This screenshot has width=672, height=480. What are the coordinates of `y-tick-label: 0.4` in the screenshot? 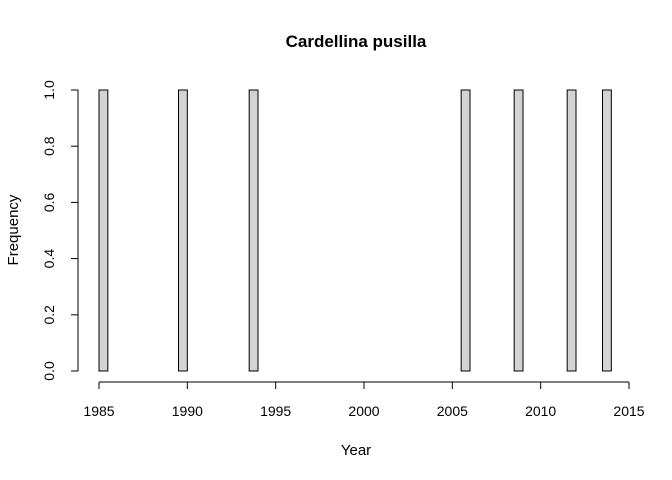 It's located at (49, 259).